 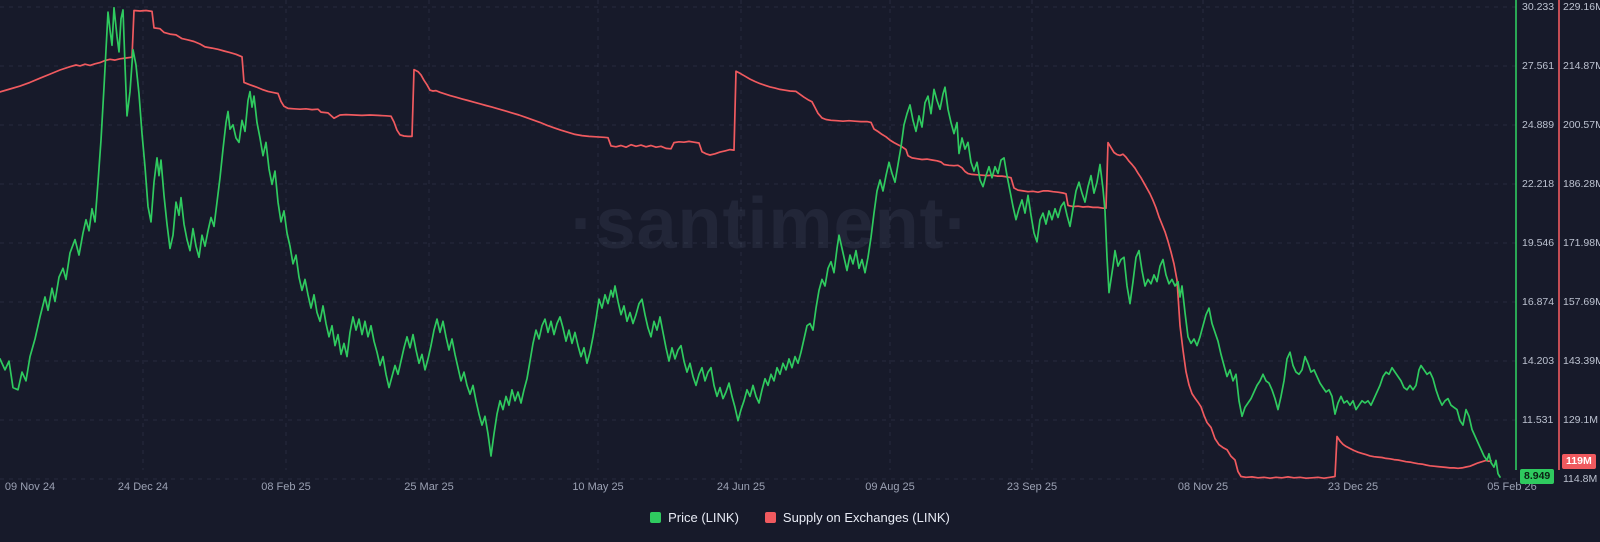 What do you see at coordinates (598, 487) in the screenshot?
I see `x-axis-label: 10 May 25` at bounding box center [598, 487].